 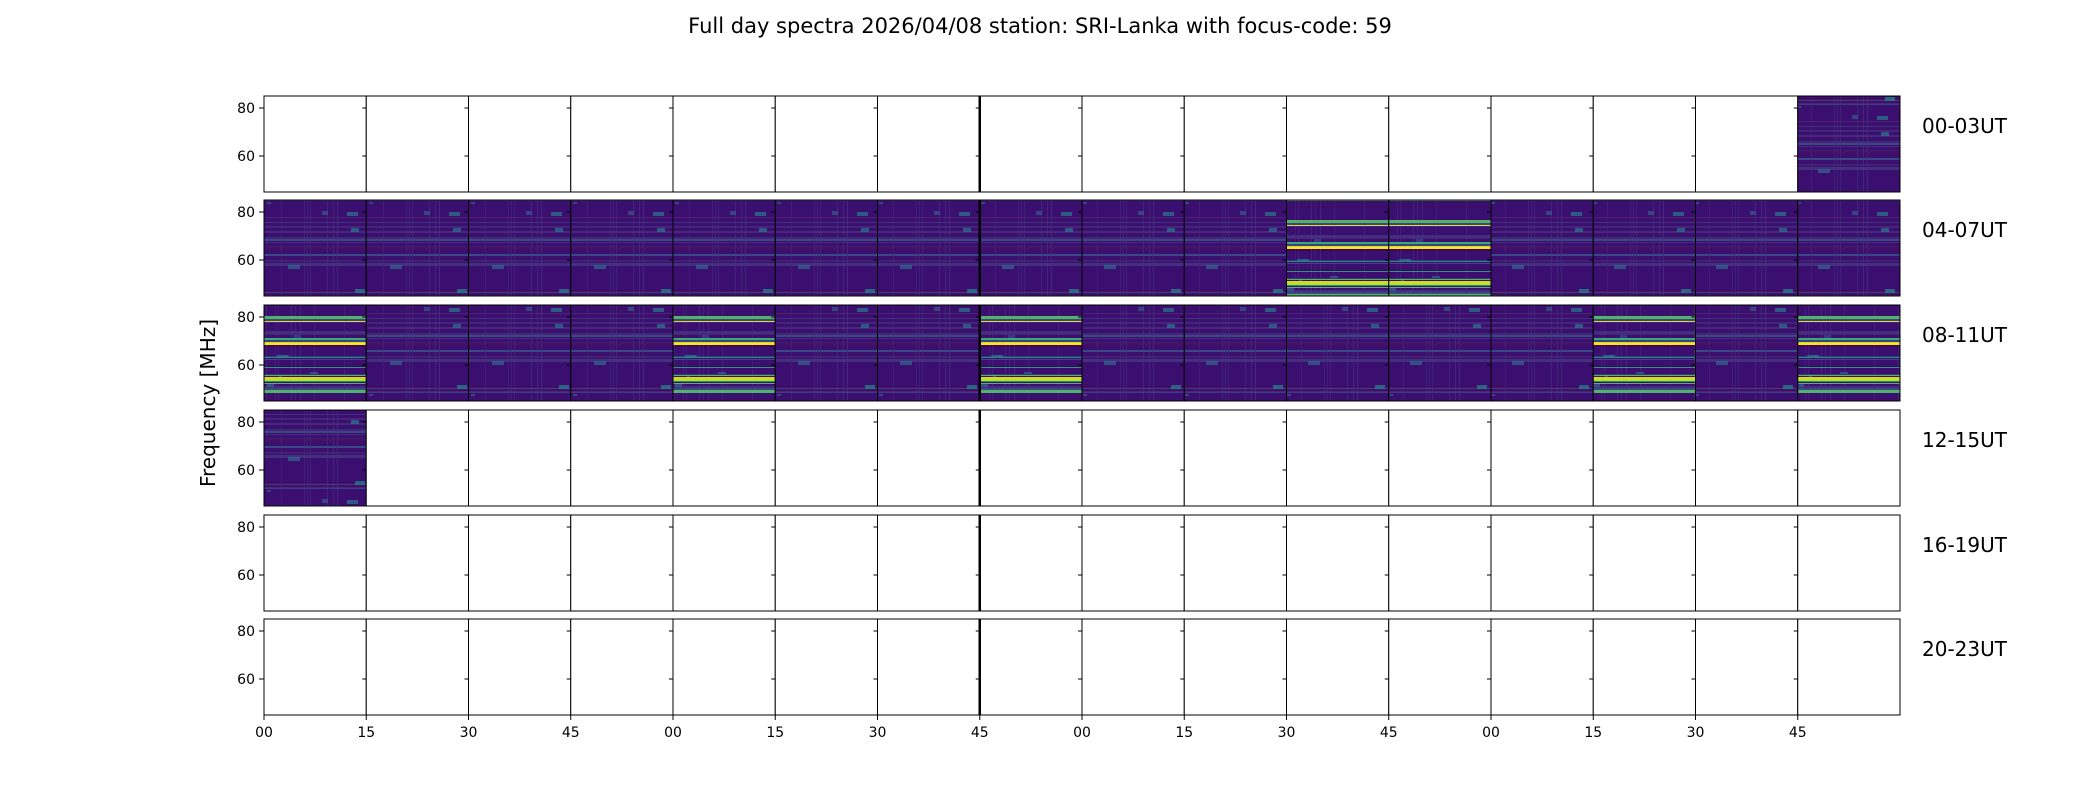 What do you see at coordinates (208, 403) in the screenshot?
I see `y-axis-label: Frequency [MHz]` at bounding box center [208, 403].